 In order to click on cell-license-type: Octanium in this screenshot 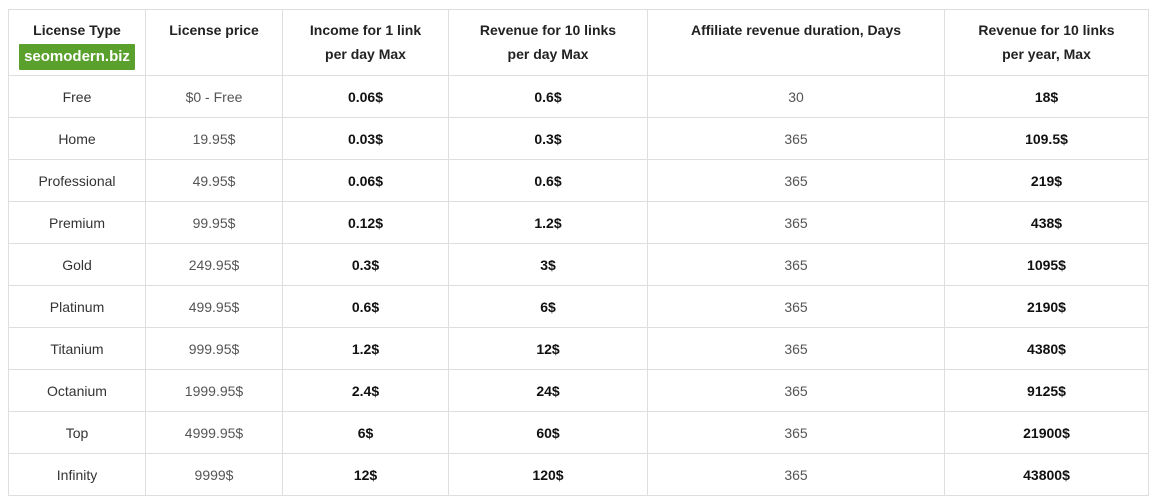, I will do `click(77, 390)`.